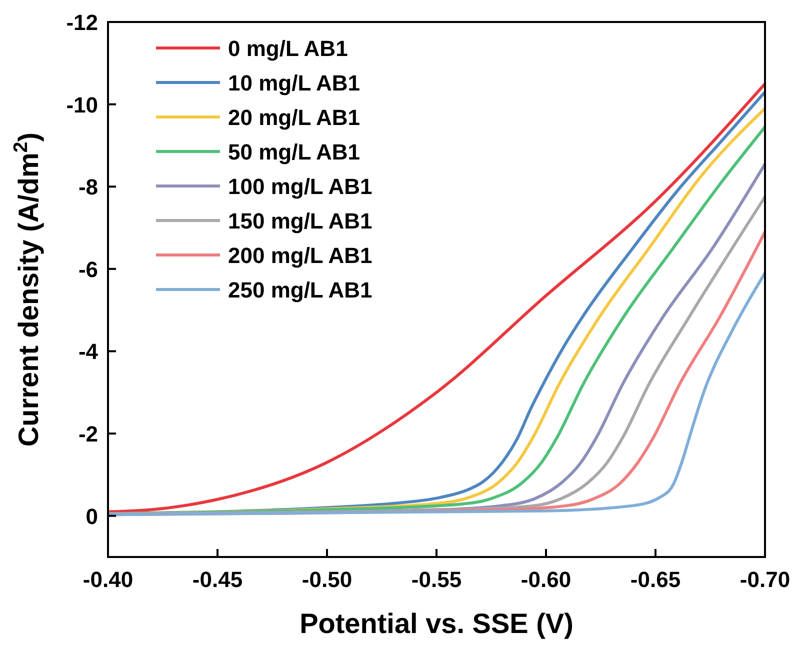 The height and width of the screenshot is (648, 799). Describe the element at coordinates (294, 117) in the screenshot. I see `legend-label: 20 mg/L AB1` at that location.